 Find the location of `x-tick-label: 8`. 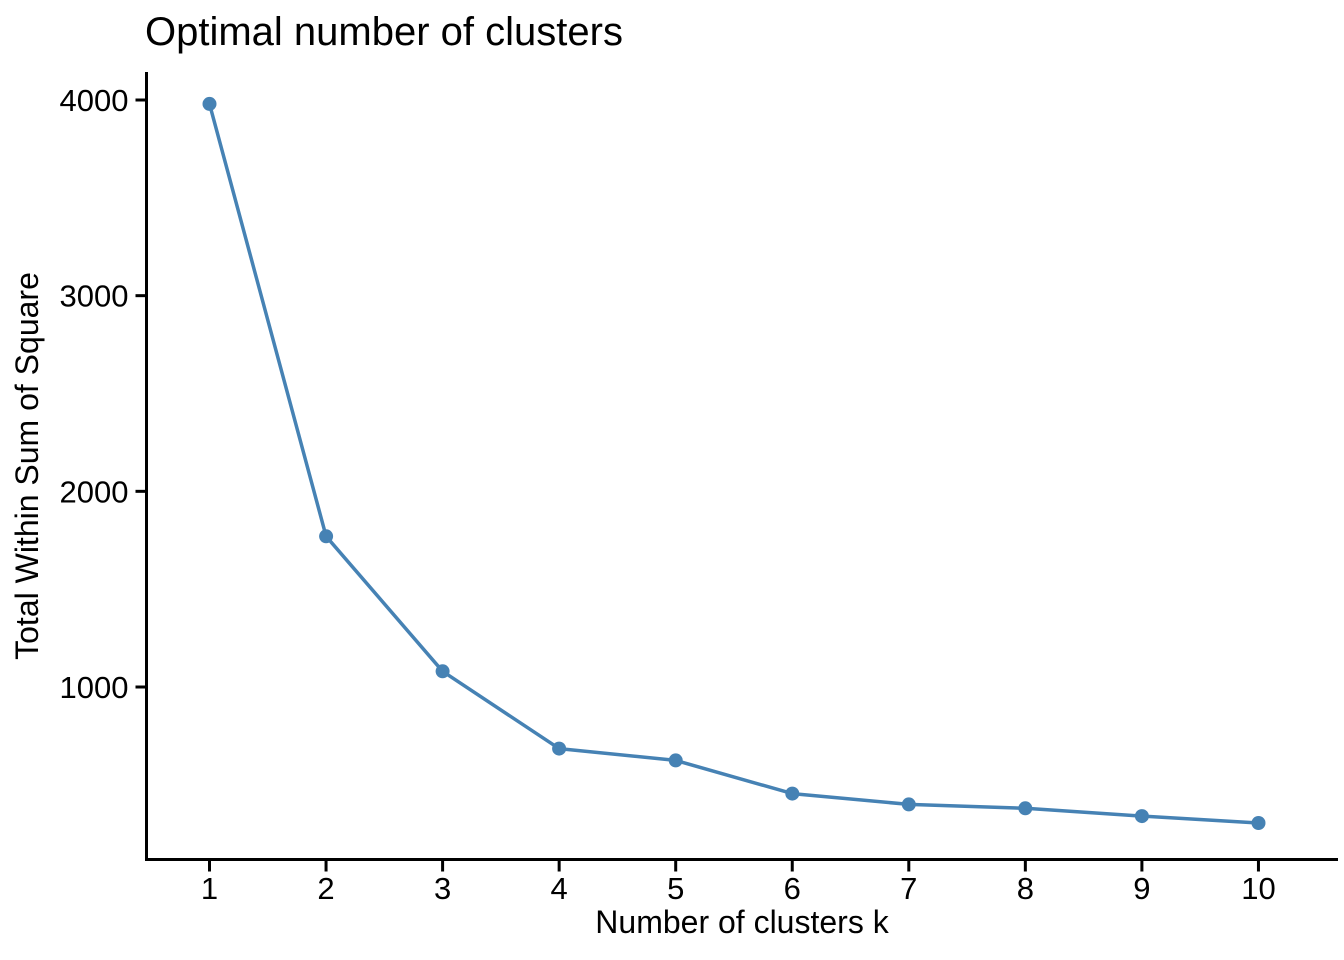

x-tick-label: 8 is located at coordinates (1025, 888).